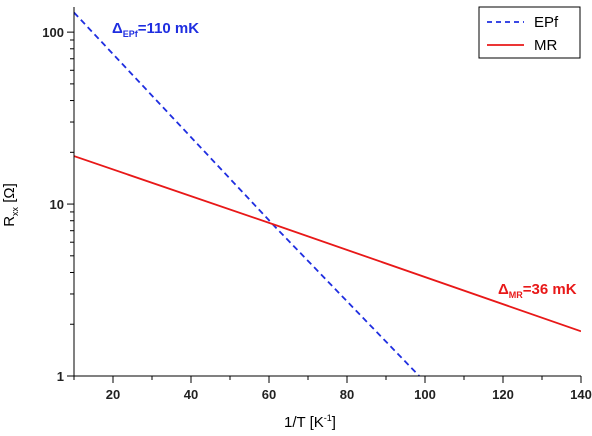  What do you see at coordinates (310, 422) in the screenshot?
I see `x-axis-title: 1/T [K-1]` at bounding box center [310, 422].